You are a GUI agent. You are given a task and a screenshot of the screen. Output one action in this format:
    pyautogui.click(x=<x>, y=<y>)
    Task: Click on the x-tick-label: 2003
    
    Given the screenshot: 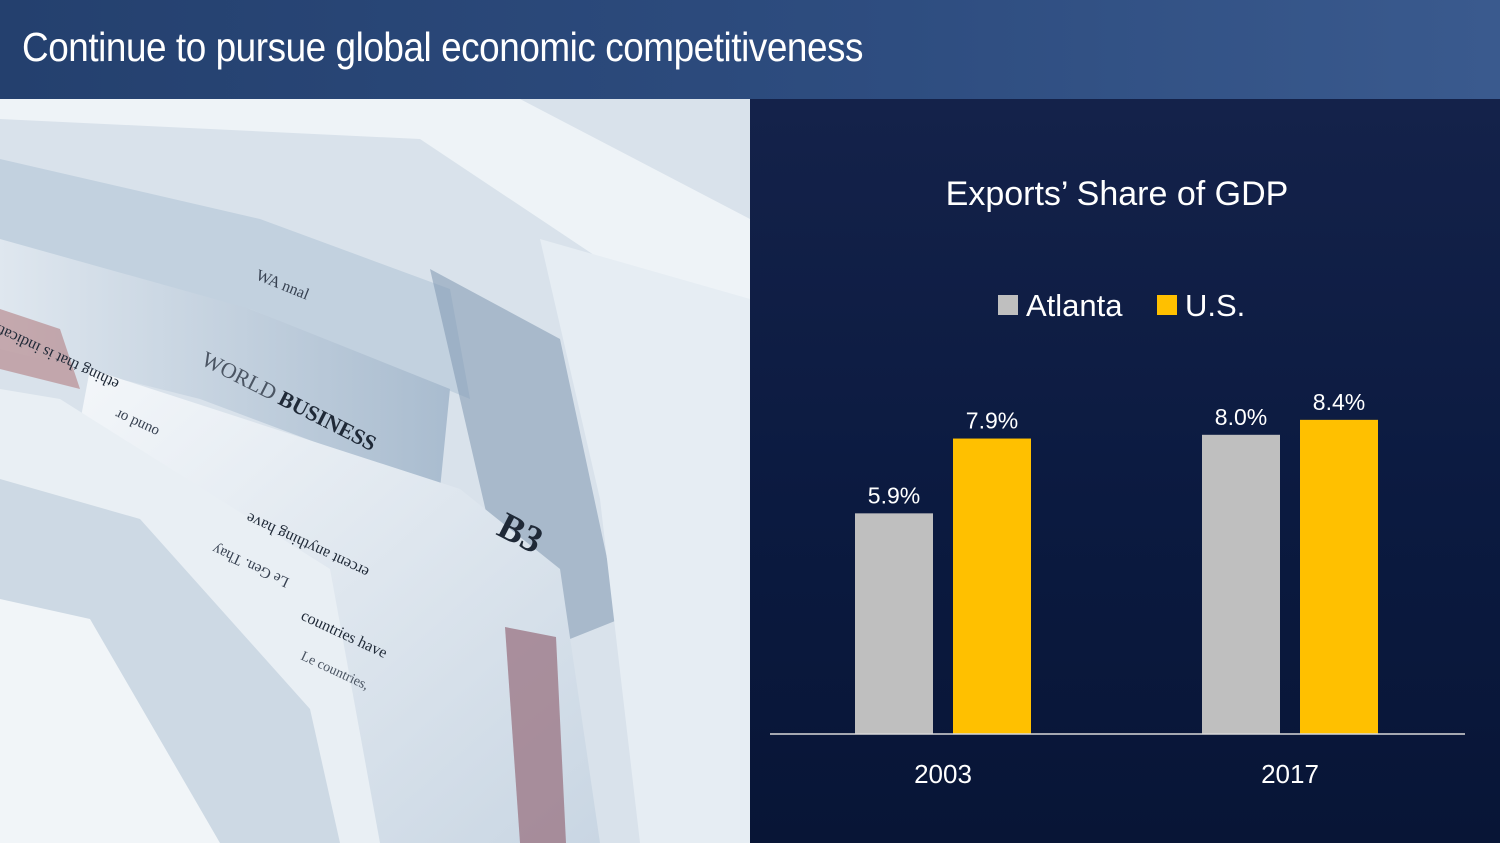 What is the action you would take?
    pyautogui.click(x=943, y=774)
    